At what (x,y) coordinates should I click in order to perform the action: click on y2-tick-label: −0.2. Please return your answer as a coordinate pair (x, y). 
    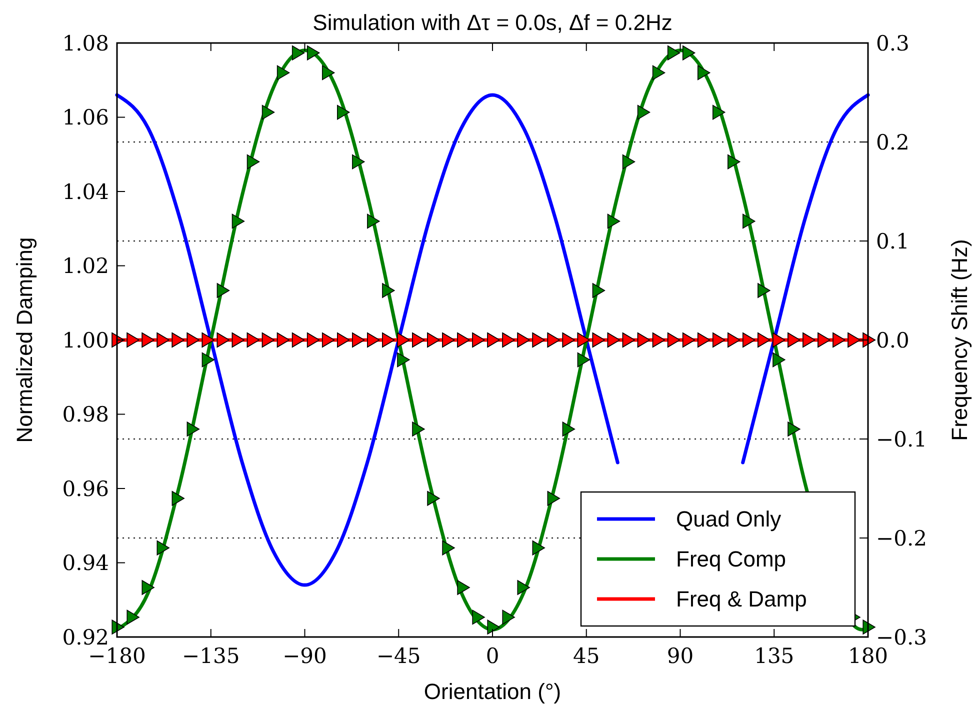
    Looking at the image, I should click on (901, 538).